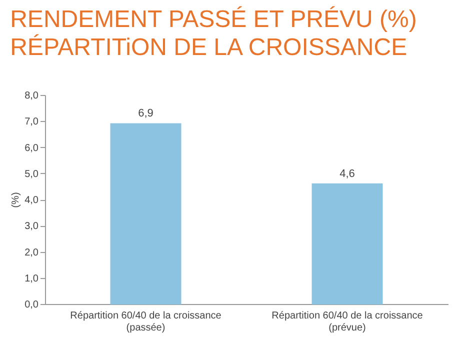 The width and height of the screenshot is (468, 340). Describe the element at coordinates (31, 252) in the screenshot. I see `y-tick-label: 2,0` at that location.